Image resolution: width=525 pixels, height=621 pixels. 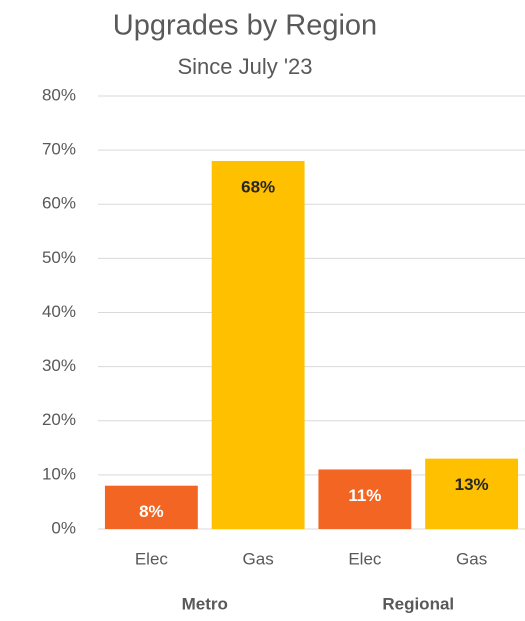 I want to click on data-label: 13%, so click(x=472, y=484).